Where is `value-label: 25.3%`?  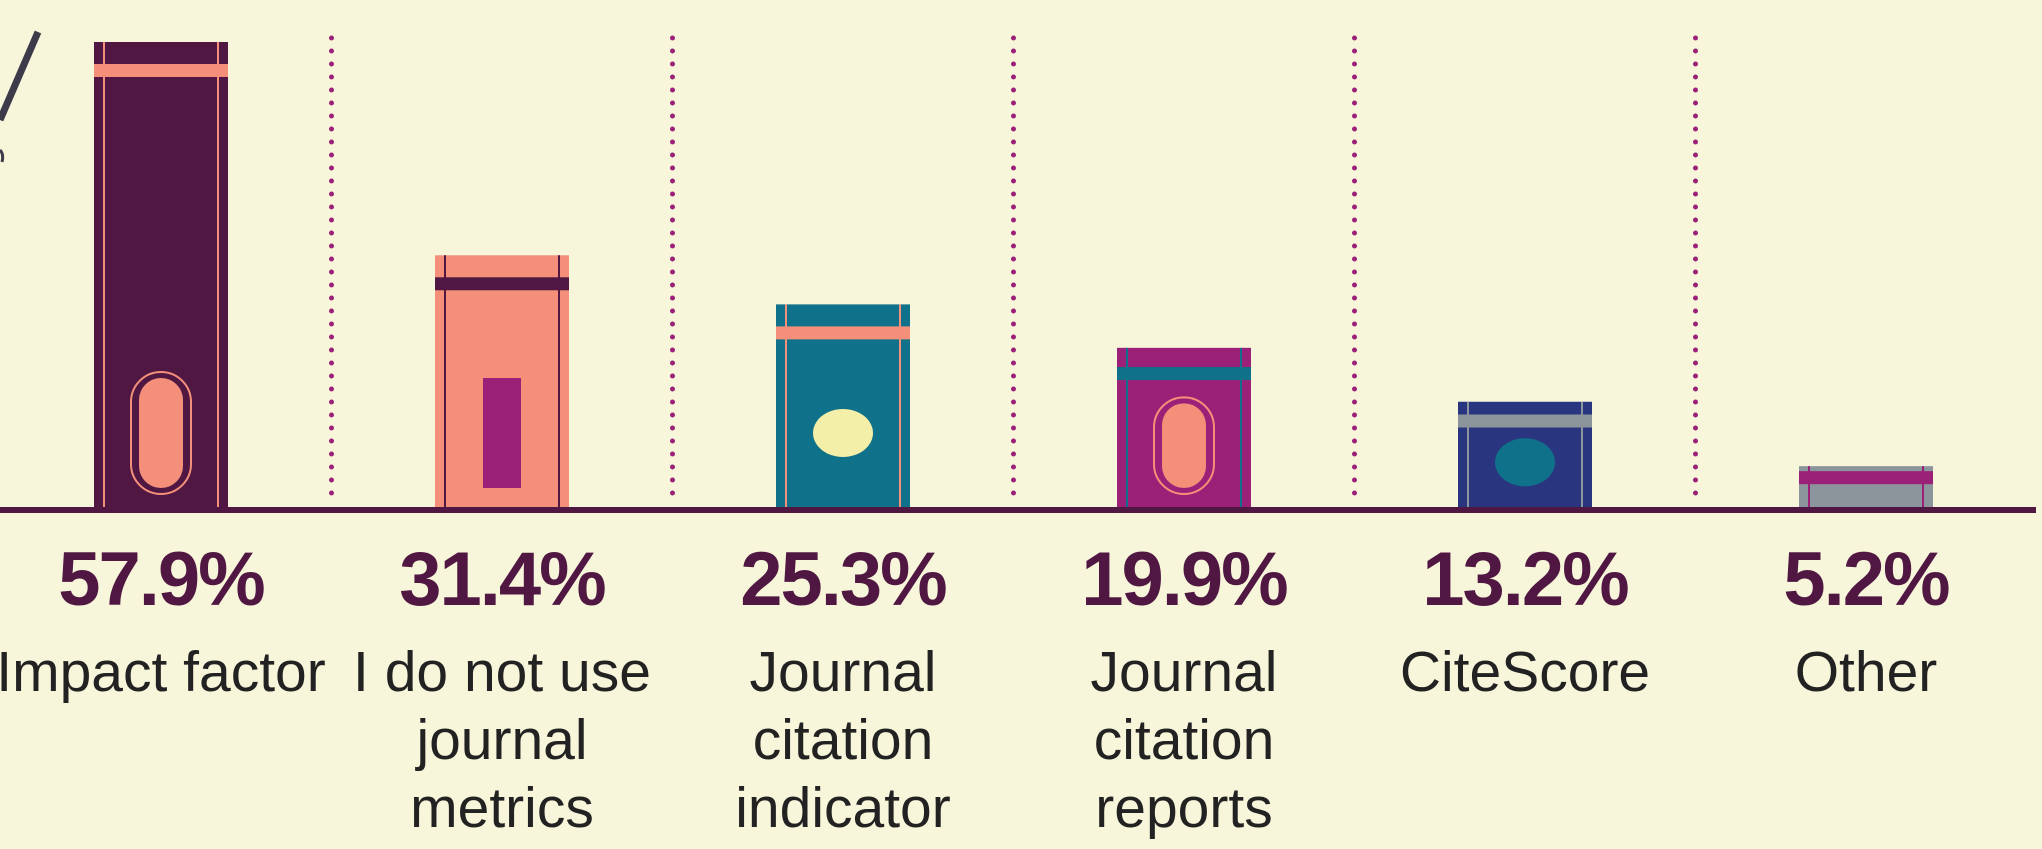
value-label: 25.3% is located at coordinates (844, 579).